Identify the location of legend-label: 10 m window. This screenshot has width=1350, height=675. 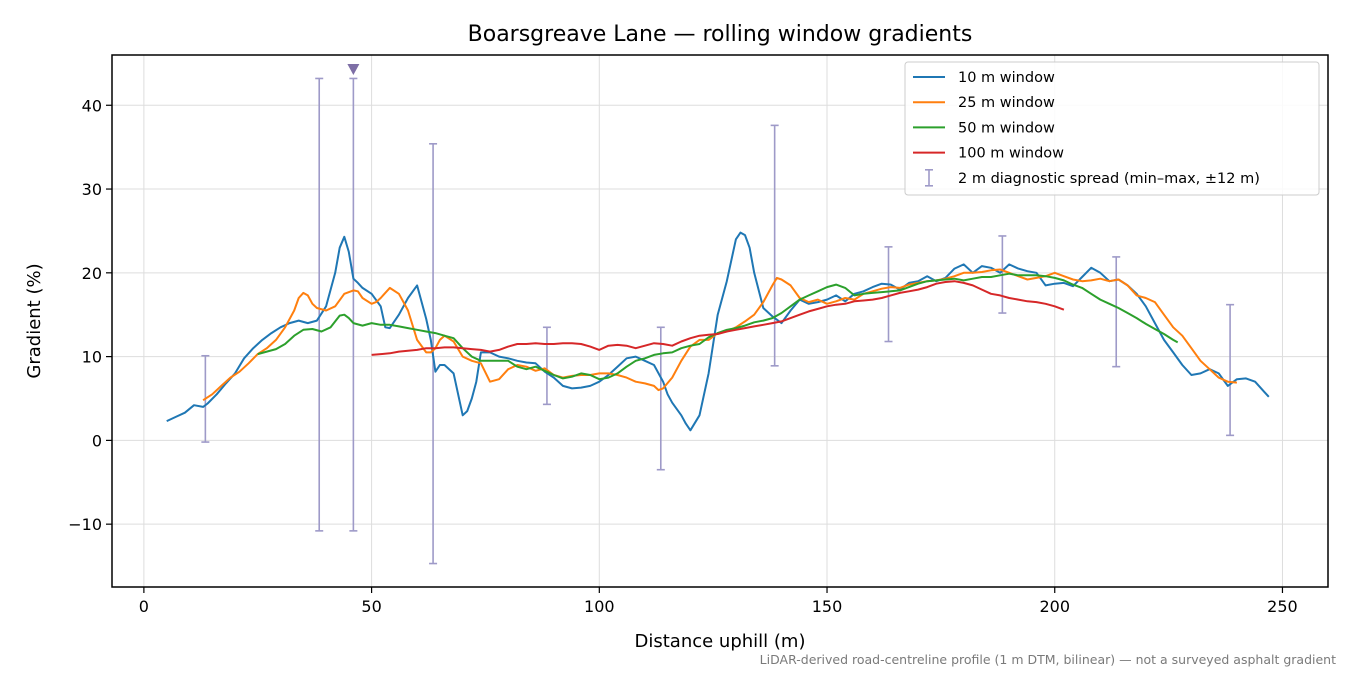
(1006, 78).